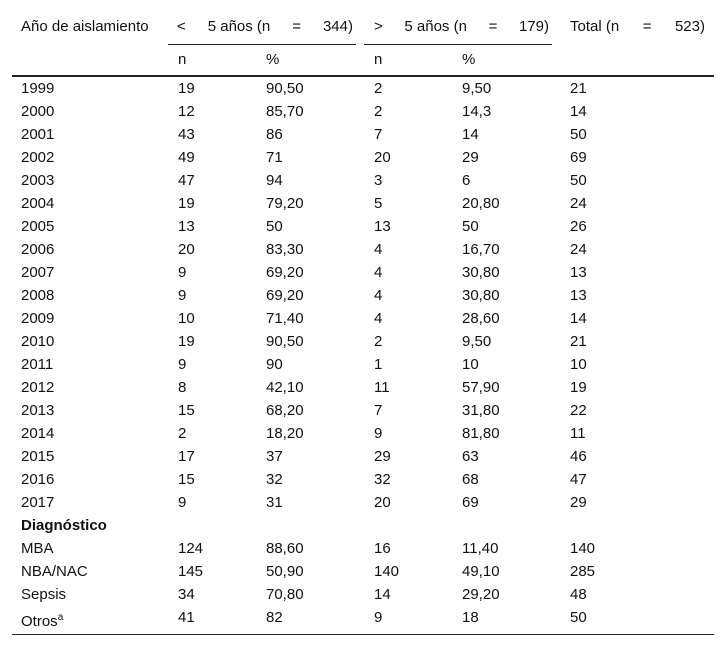  What do you see at coordinates (38, 295) in the screenshot?
I see `row-label: 2008` at bounding box center [38, 295].